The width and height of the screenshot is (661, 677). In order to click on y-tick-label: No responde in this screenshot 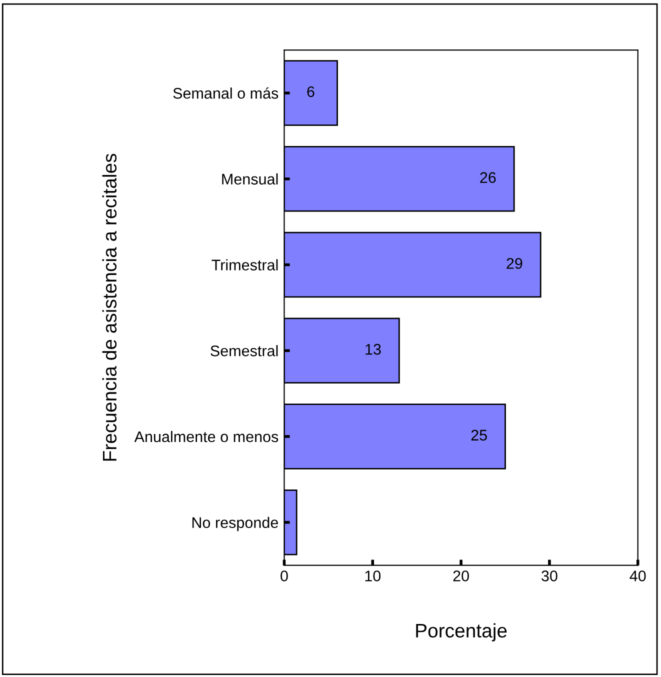, I will do `click(235, 524)`.